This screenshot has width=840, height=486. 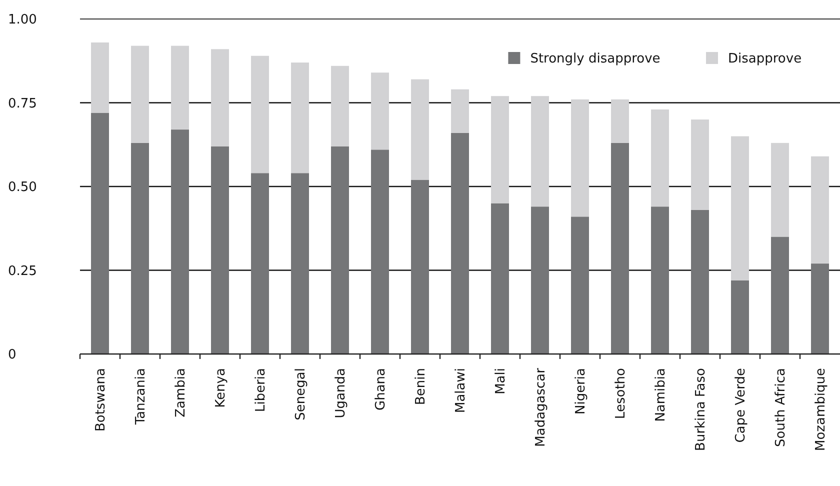 I want to click on x-tick-label: Zambia, so click(x=181, y=393).